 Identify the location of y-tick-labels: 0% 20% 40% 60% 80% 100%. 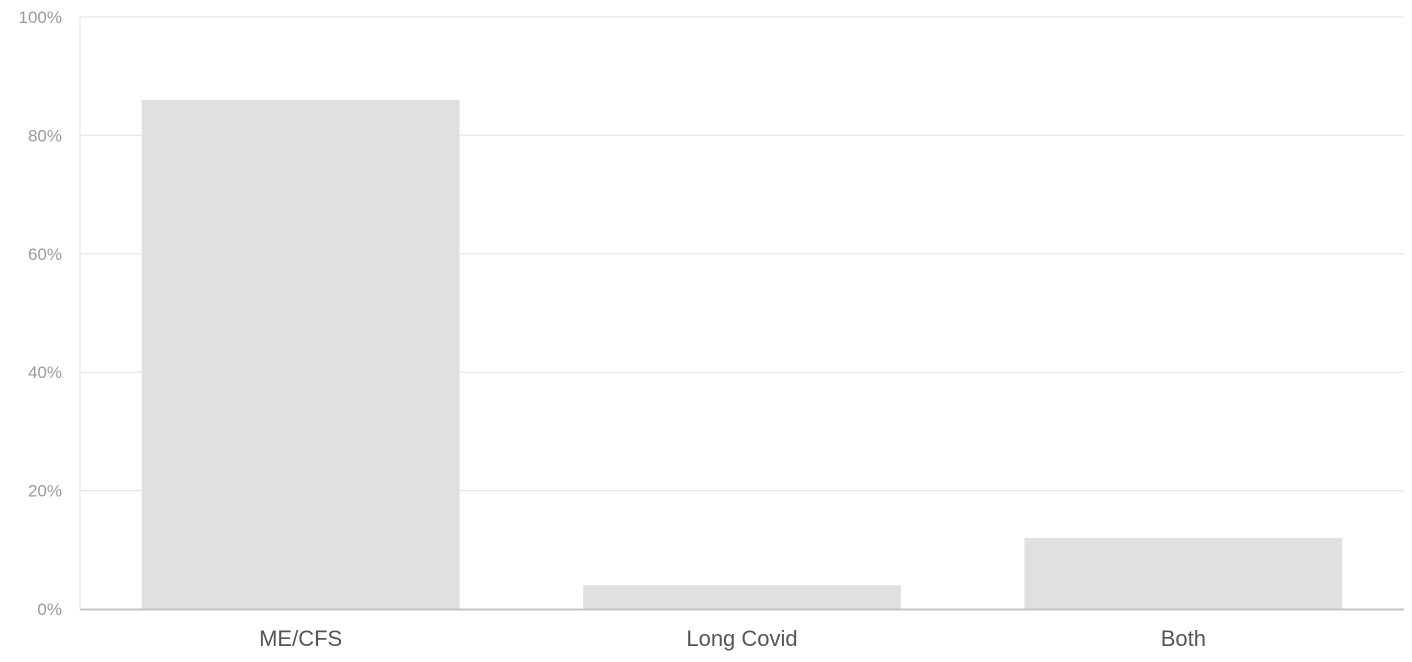
(40, 313).